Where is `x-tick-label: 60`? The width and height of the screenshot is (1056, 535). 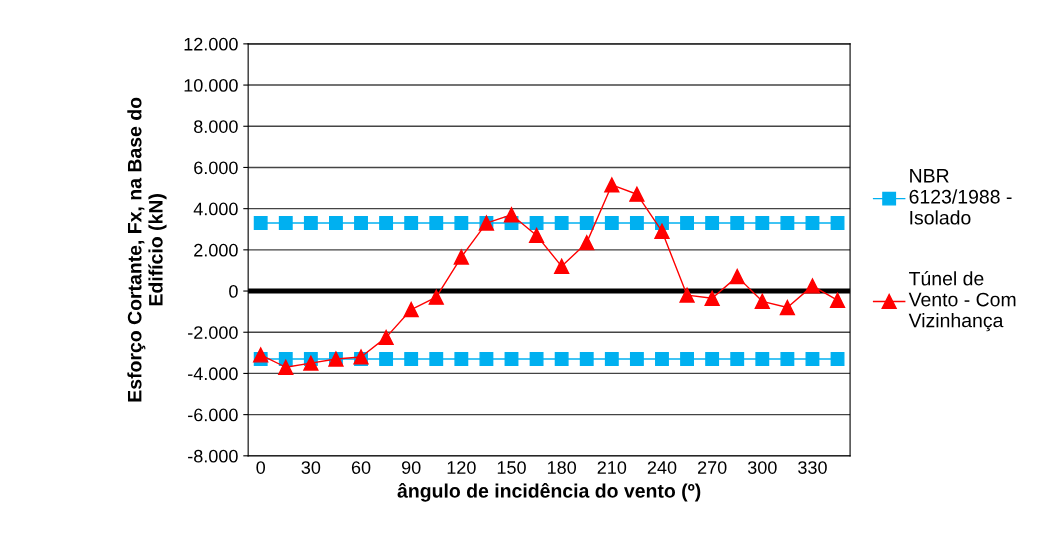
x-tick-label: 60 is located at coordinates (361, 467).